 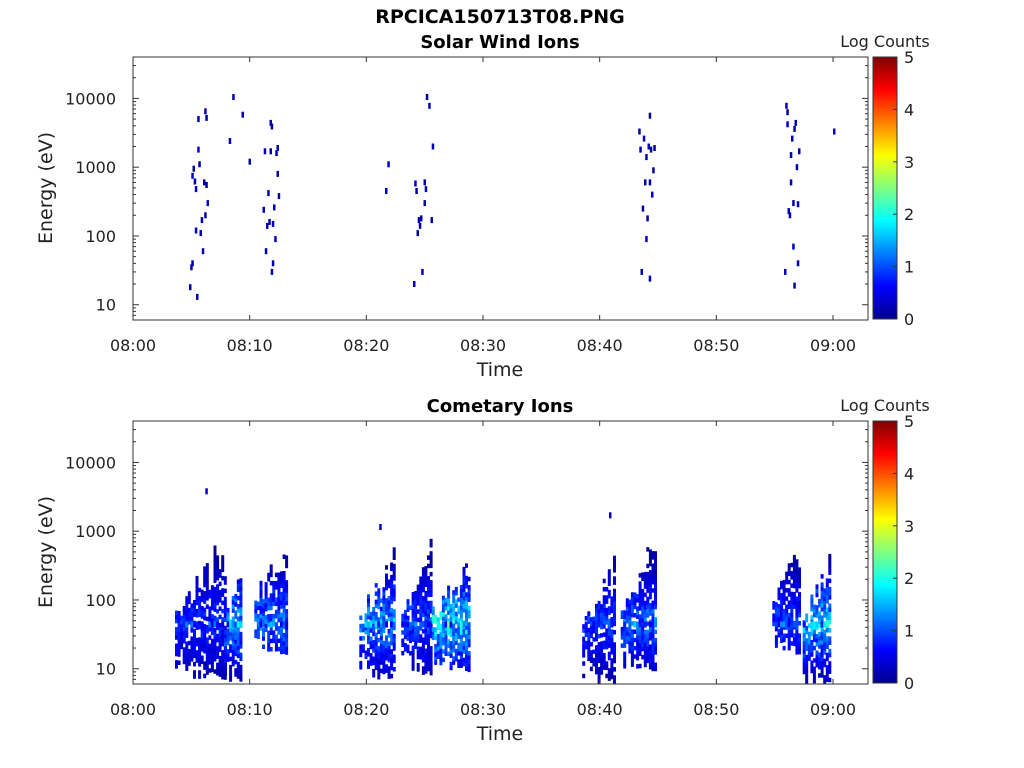 What do you see at coordinates (499, 42) in the screenshot?
I see `panel-title: Solar Wind Ions` at bounding box center [499, 42].